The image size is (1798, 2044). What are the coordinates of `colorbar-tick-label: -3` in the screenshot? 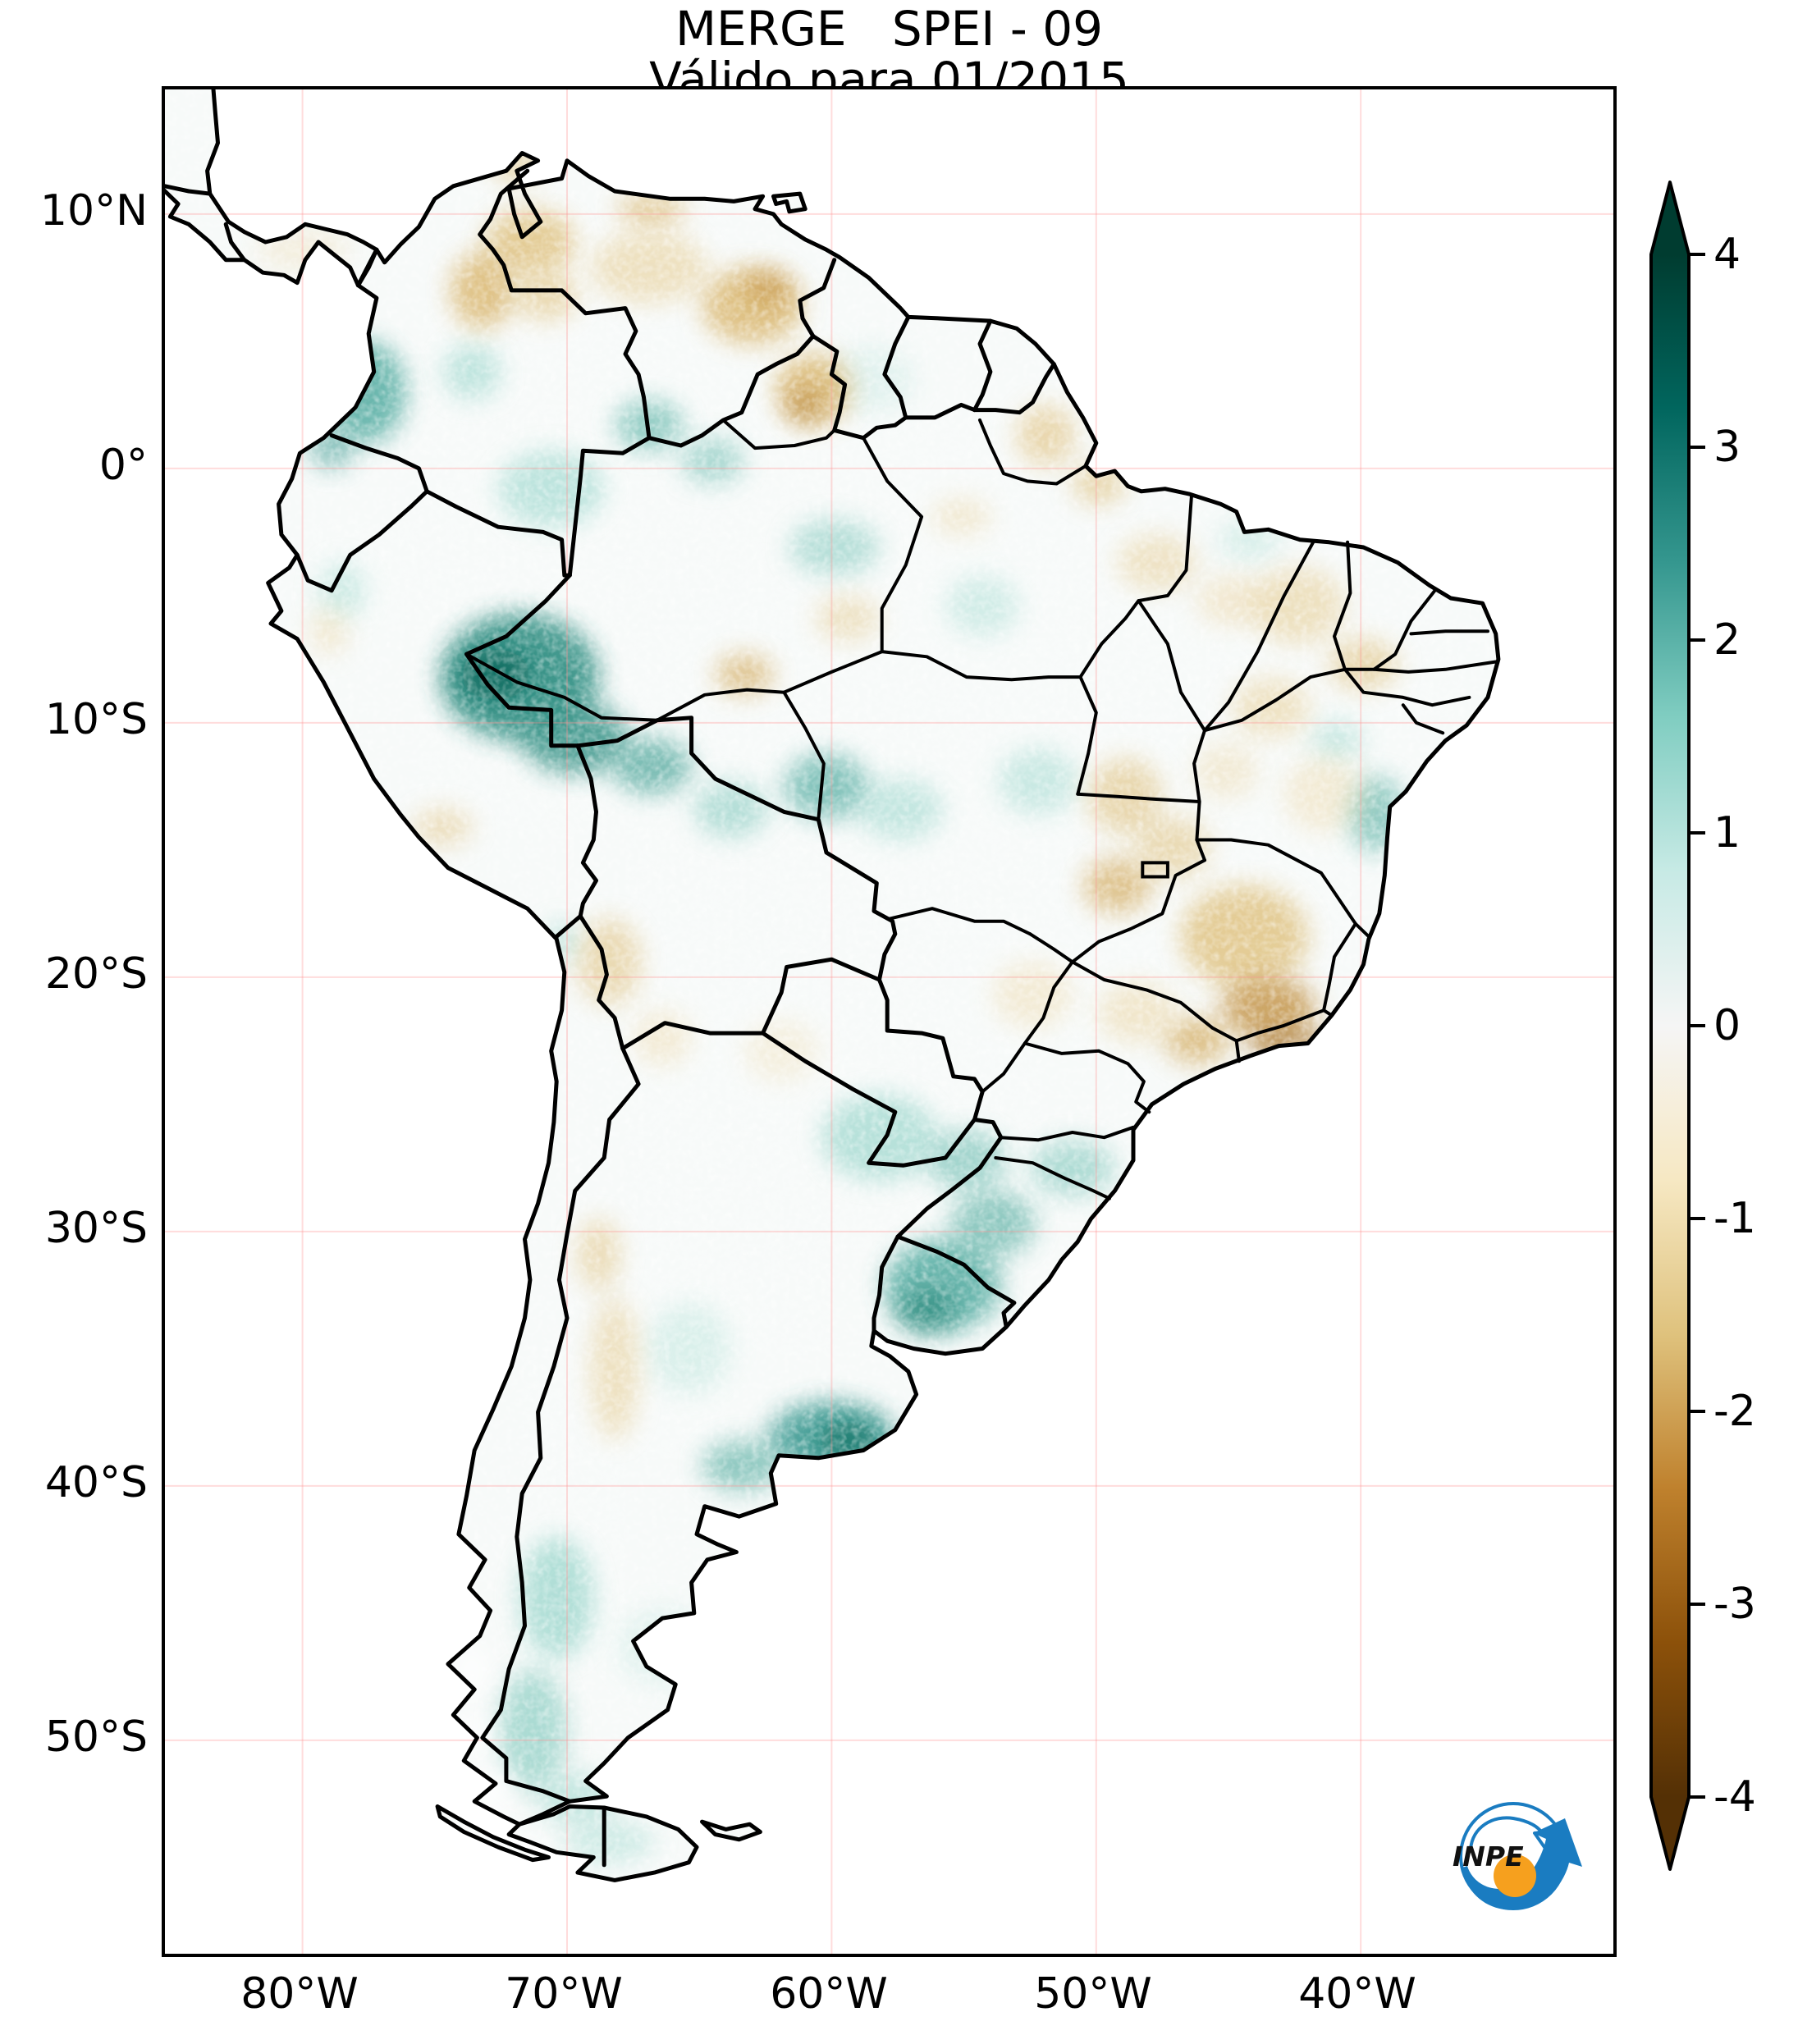 It's located at (1734, 1604).